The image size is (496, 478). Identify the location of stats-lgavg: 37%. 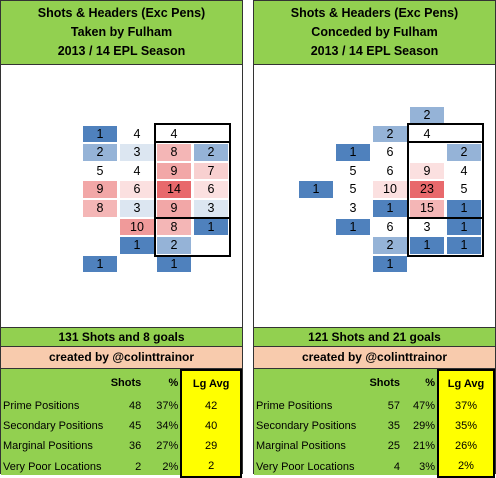
(466, 406).